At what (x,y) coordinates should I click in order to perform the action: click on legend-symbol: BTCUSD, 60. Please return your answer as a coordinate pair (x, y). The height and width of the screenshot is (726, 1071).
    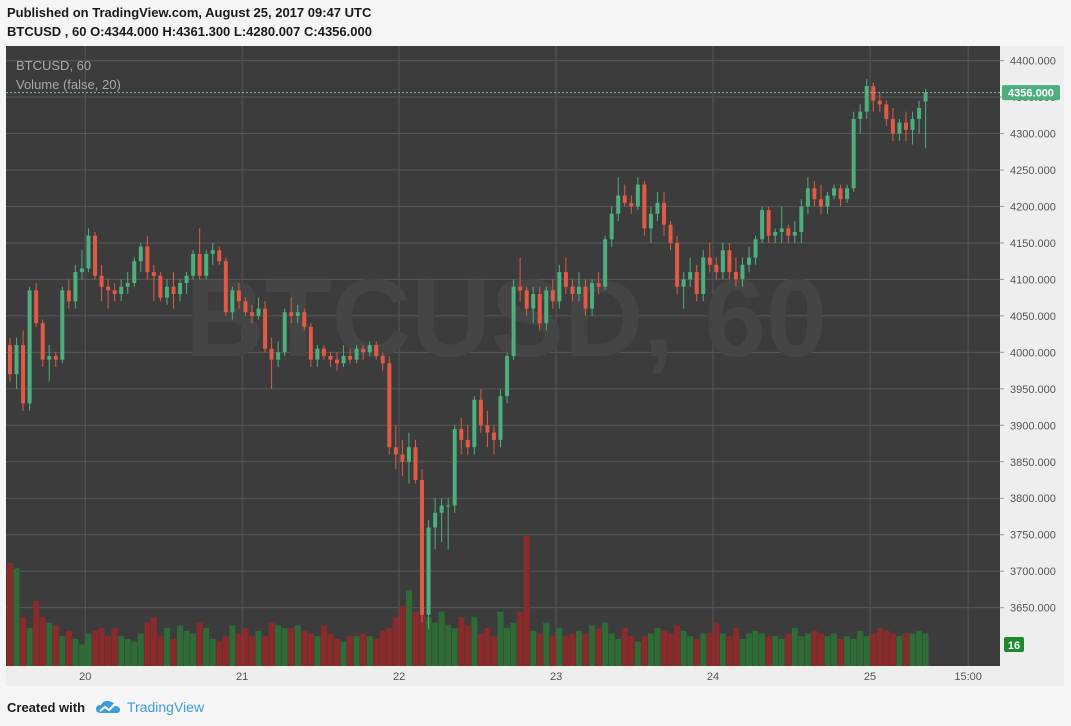
    Looking at the image, I should click on (53, 65).